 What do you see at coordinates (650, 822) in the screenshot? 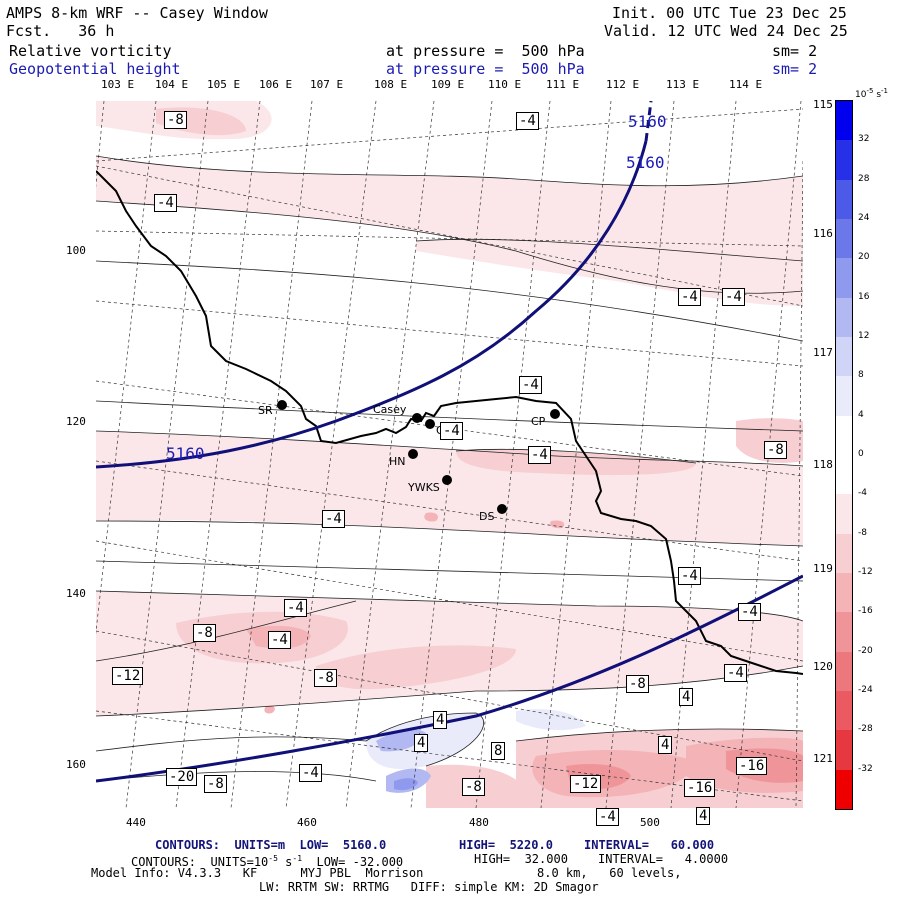
I see `x-axis-label: 500` at bounding box center [650, 822].